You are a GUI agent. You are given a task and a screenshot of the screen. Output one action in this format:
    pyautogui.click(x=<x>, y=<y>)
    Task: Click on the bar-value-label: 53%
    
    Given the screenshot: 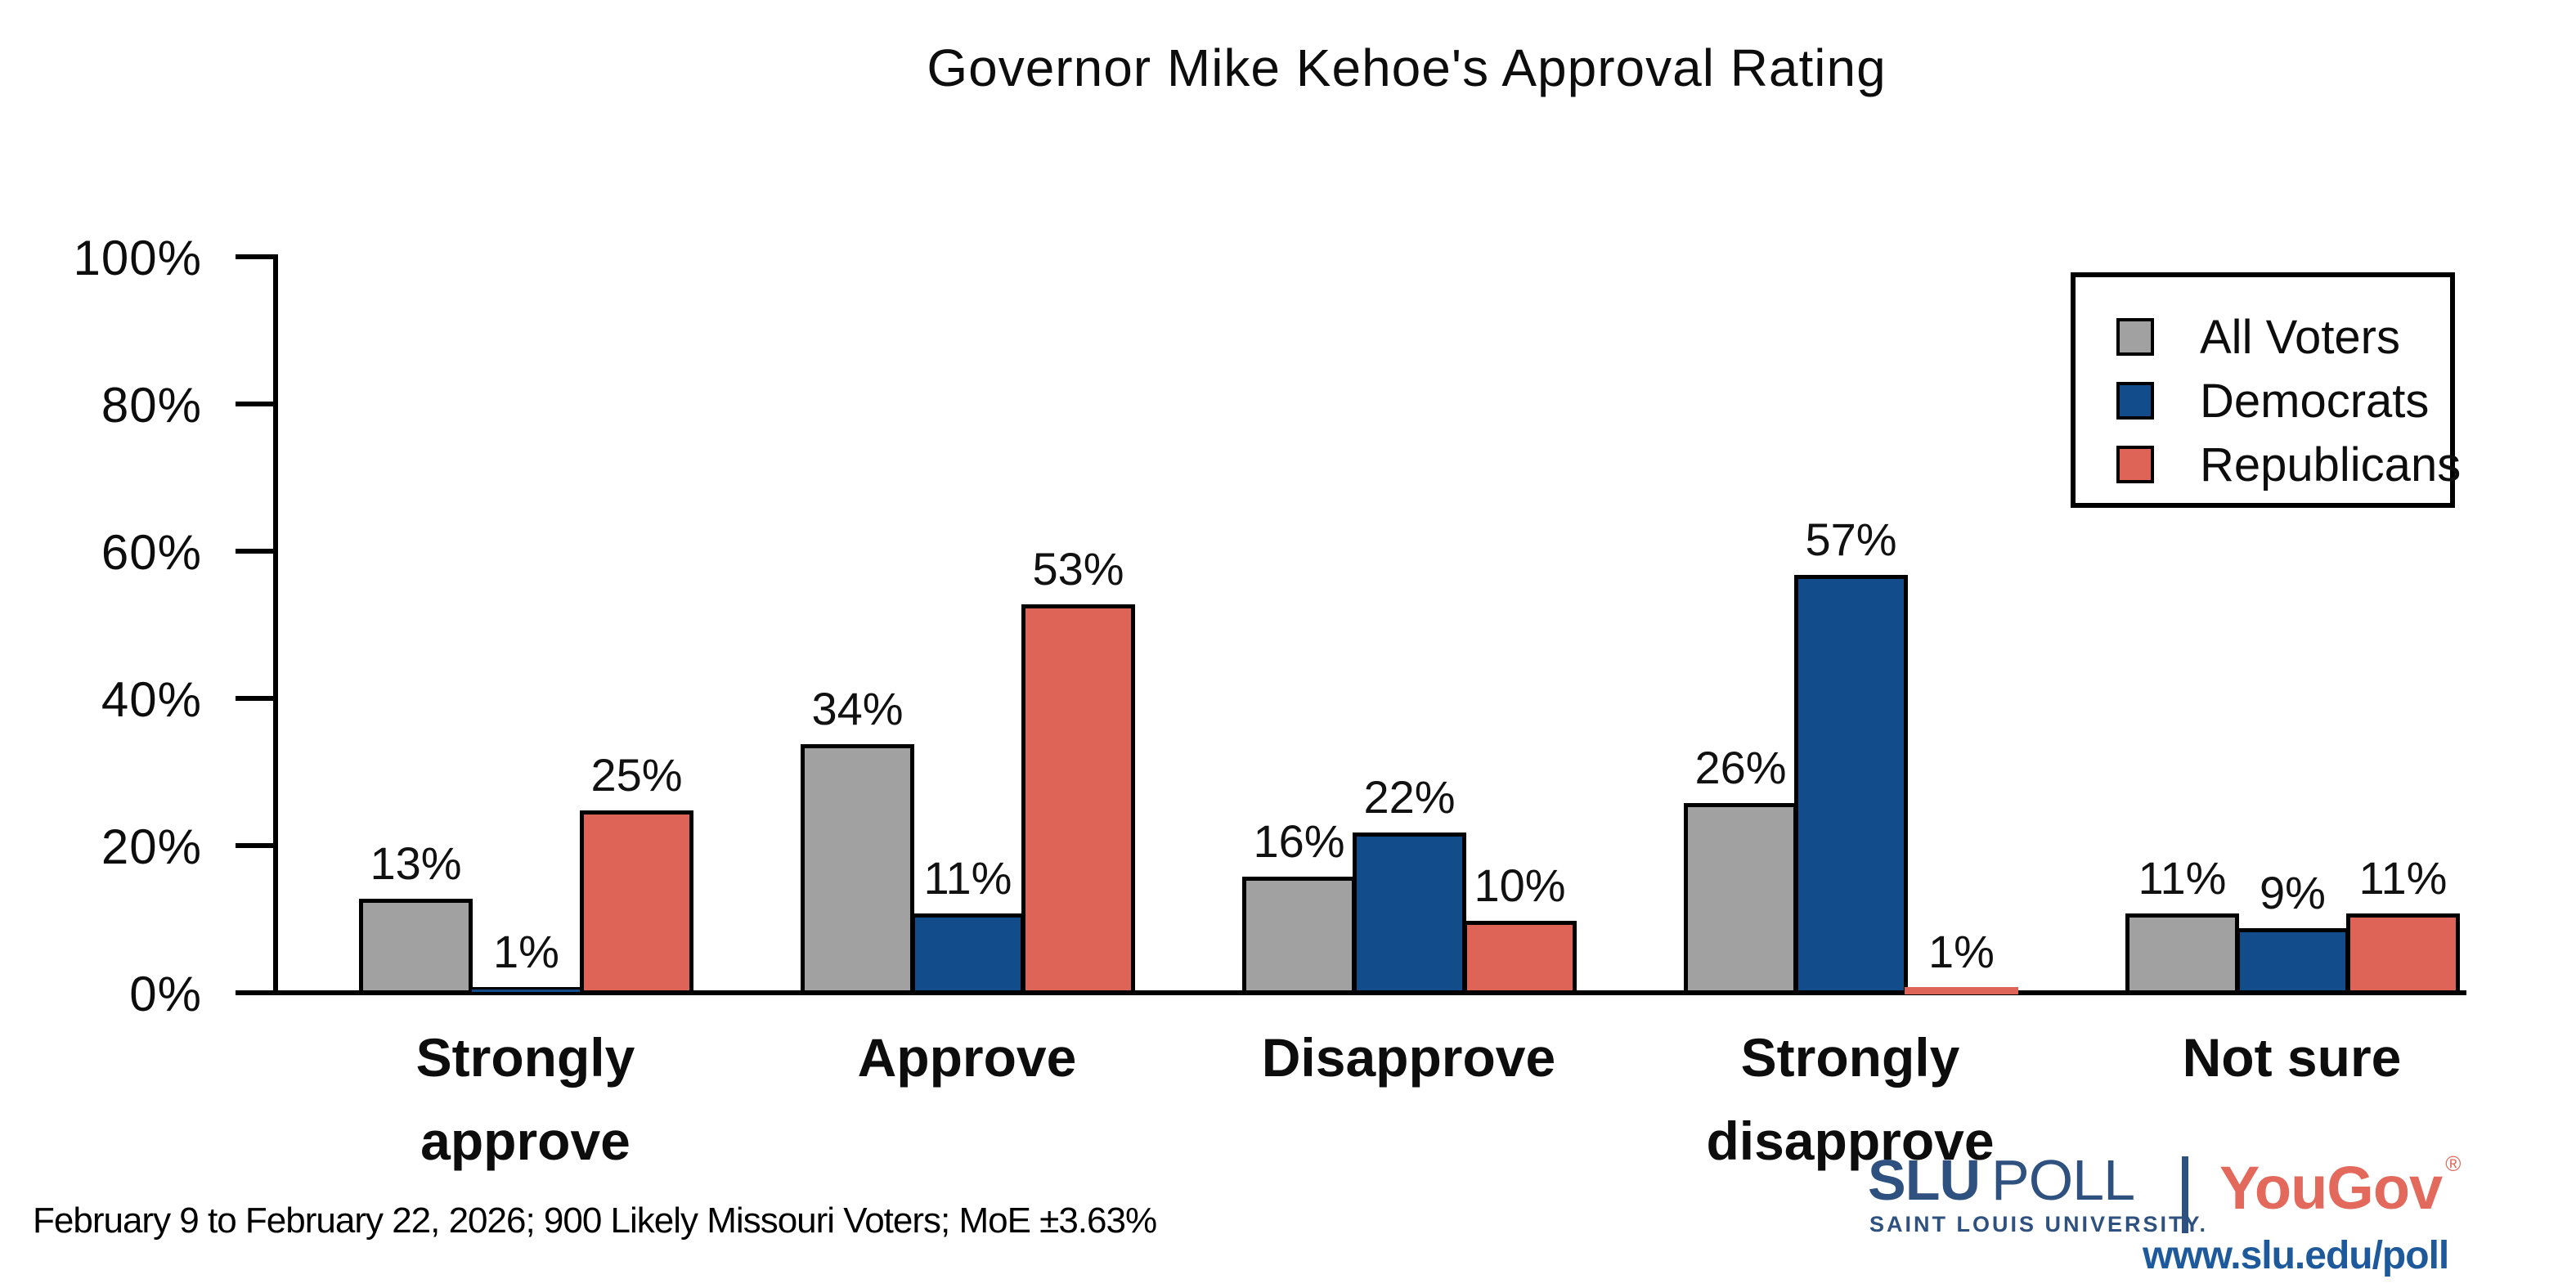 What is the action you would take?
    pyautogui.click(x=1078, y=569)
    